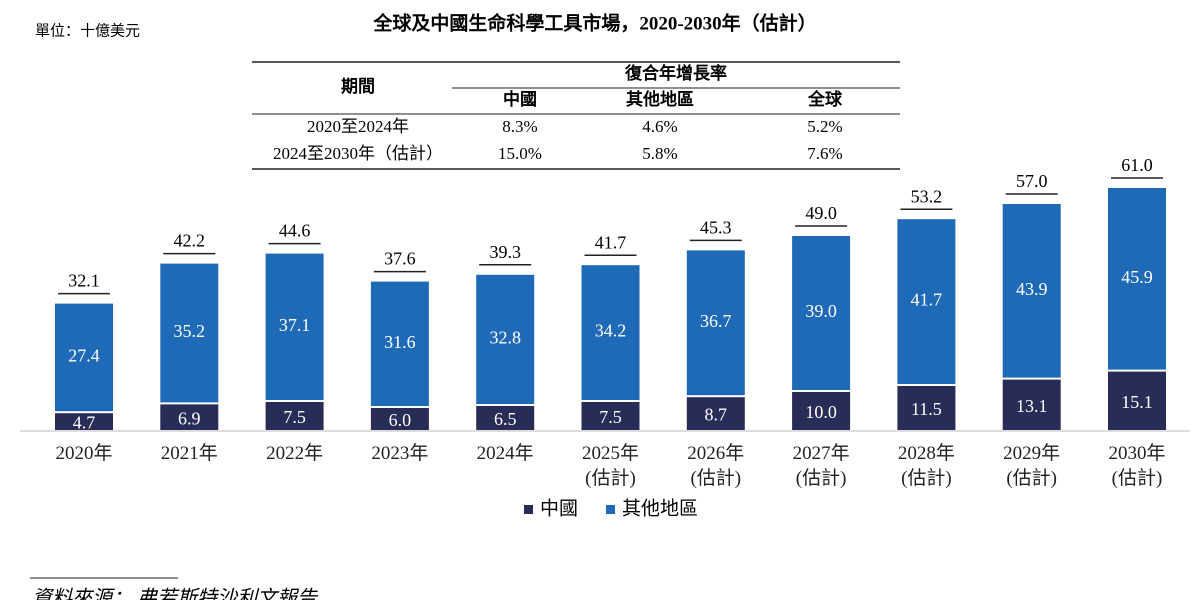 This screenshot has height=600, width=1200. I want to click on table-column-header: 中國, so click(520, 99).